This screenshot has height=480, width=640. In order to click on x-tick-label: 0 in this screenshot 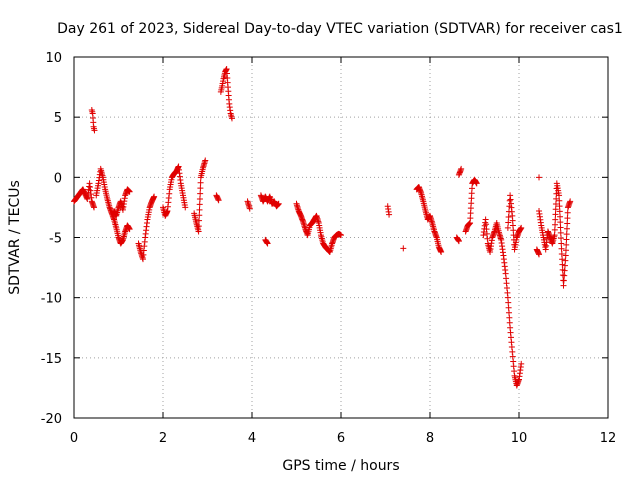, I will do `click(74, 438)`.